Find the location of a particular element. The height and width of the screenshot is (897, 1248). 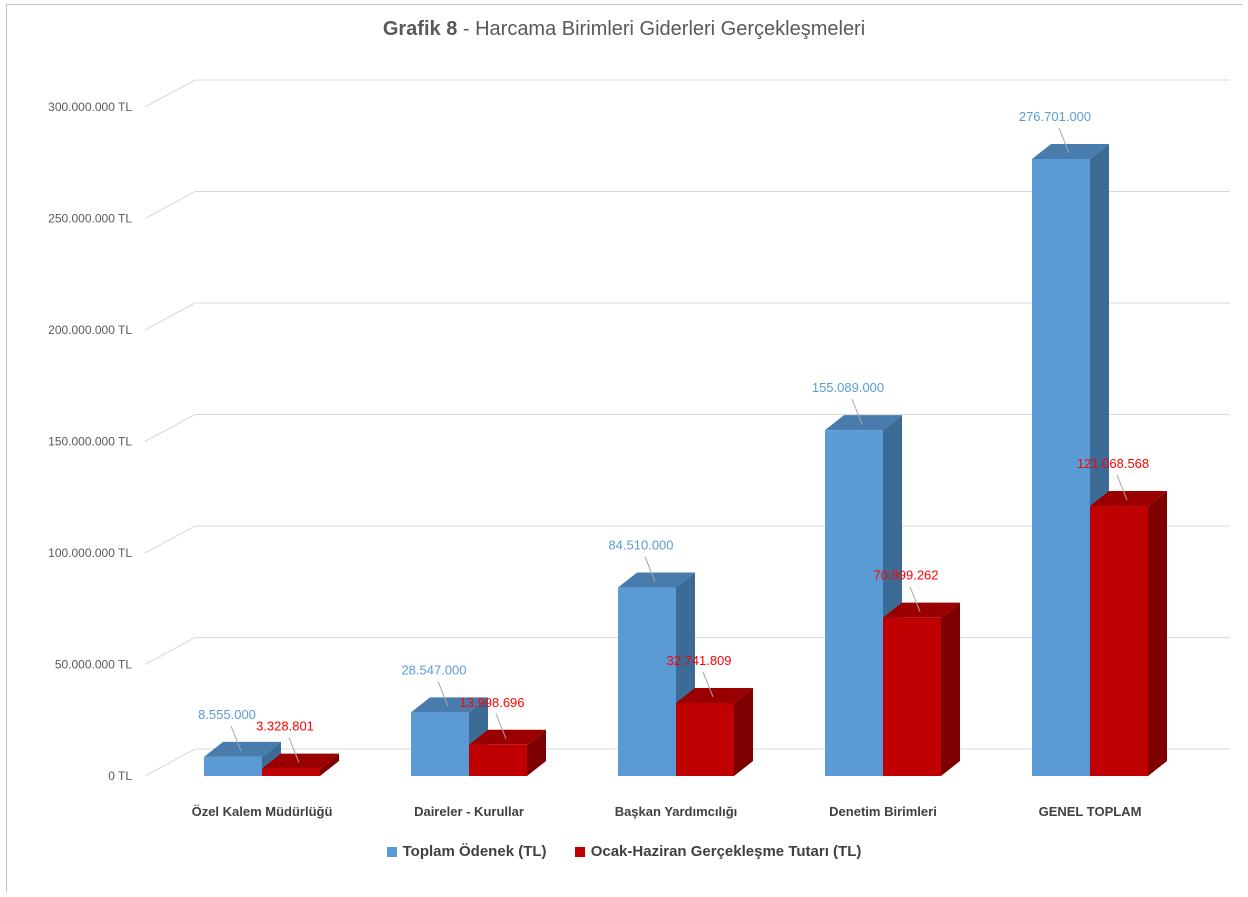

x-tick-label: Daireler - Kurullar is located at coordinates (469, 811).